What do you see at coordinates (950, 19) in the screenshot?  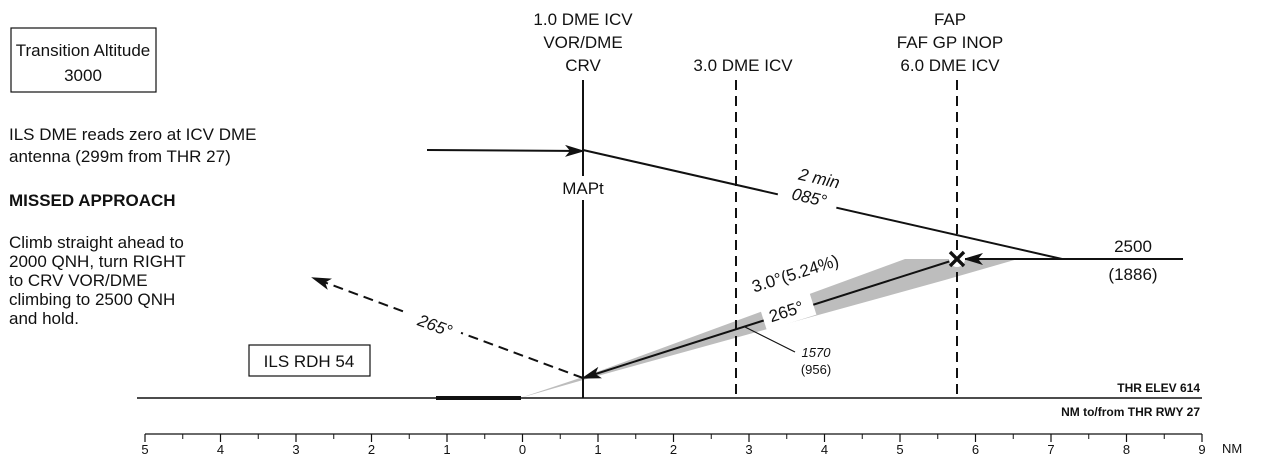 I see `fap-fix-line-1: FAP` at bounding box center [950, 19].